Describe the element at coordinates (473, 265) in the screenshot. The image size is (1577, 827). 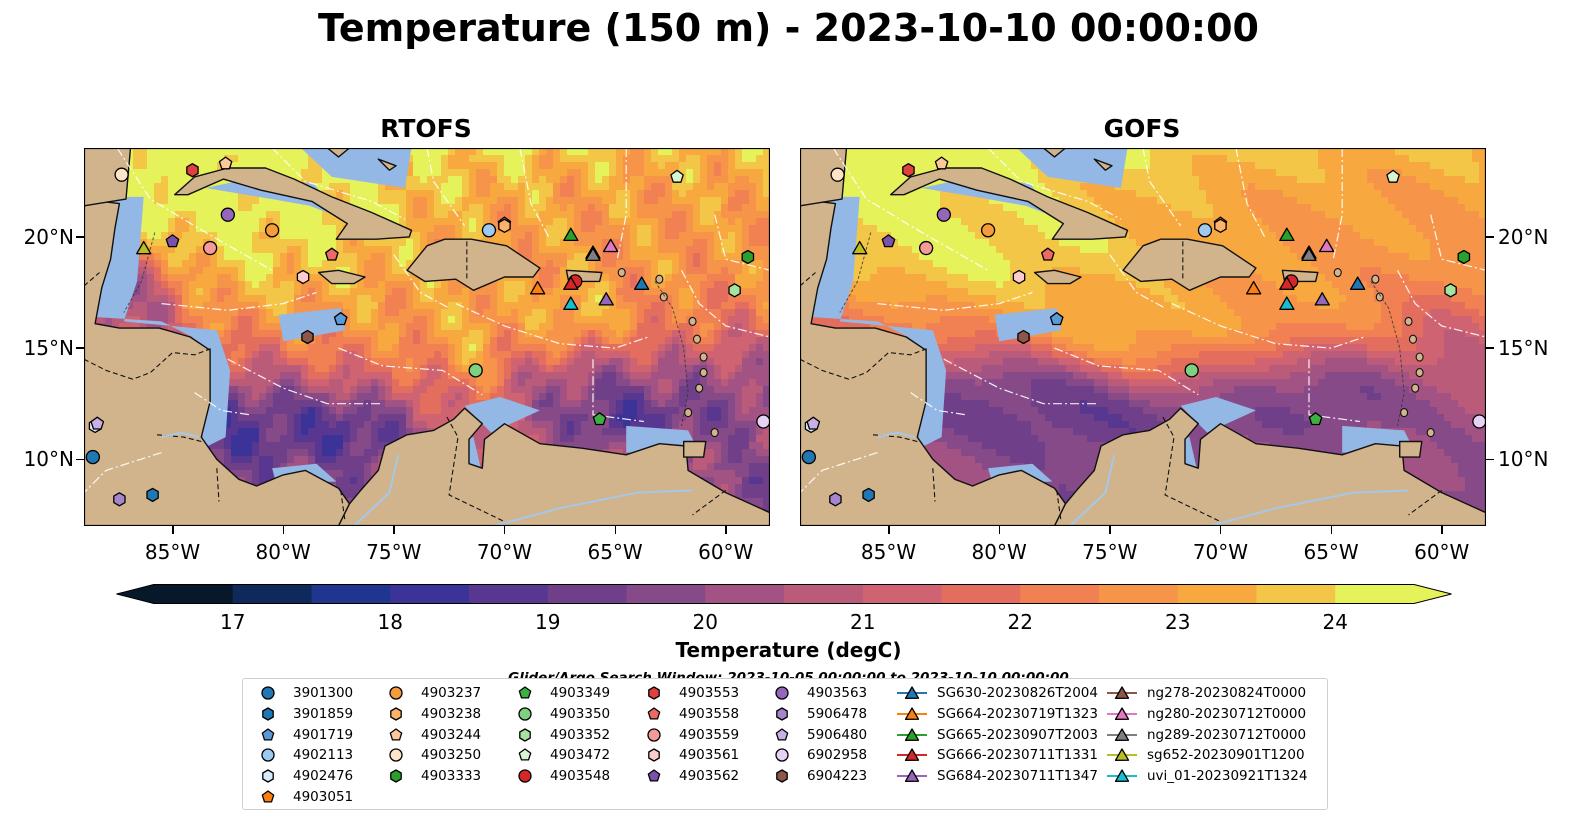
I see `land-hispaniola` at that location.